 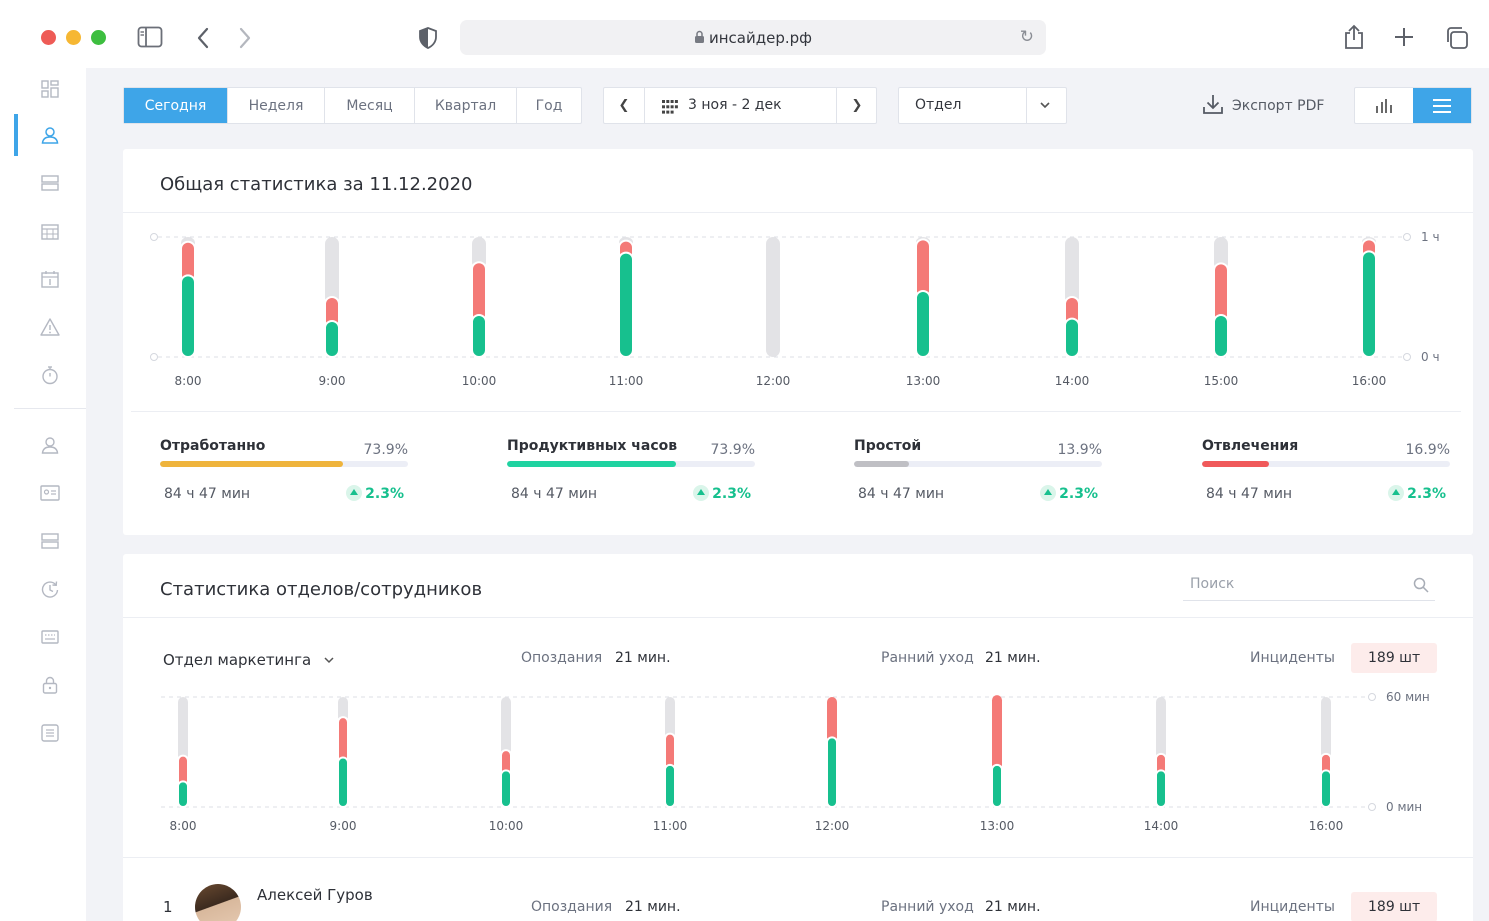 What do you see at coordinates (1354, 39) in the screenshot?
I see `share-icon` at bounding box center [1354, 39].